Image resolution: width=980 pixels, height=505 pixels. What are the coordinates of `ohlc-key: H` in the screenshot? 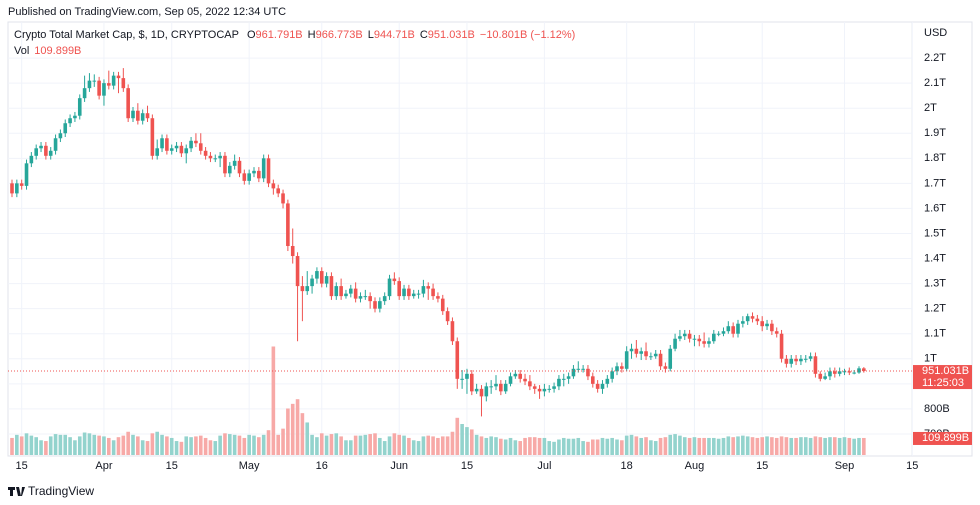 It's located at (312, 35).